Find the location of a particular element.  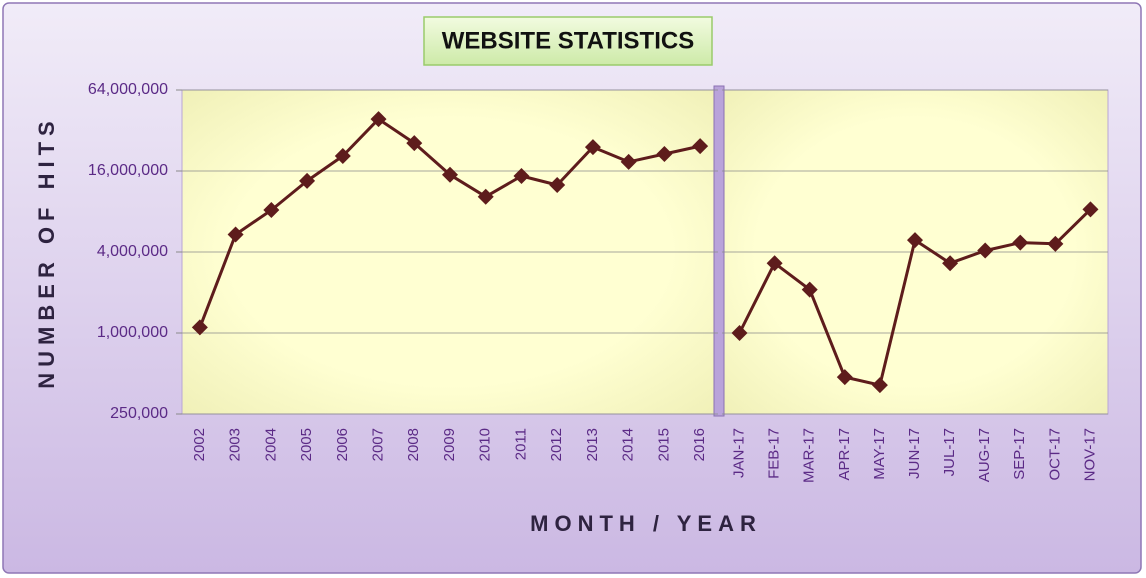

x-tick-label: 2011 is located at coordinates (520, 444).